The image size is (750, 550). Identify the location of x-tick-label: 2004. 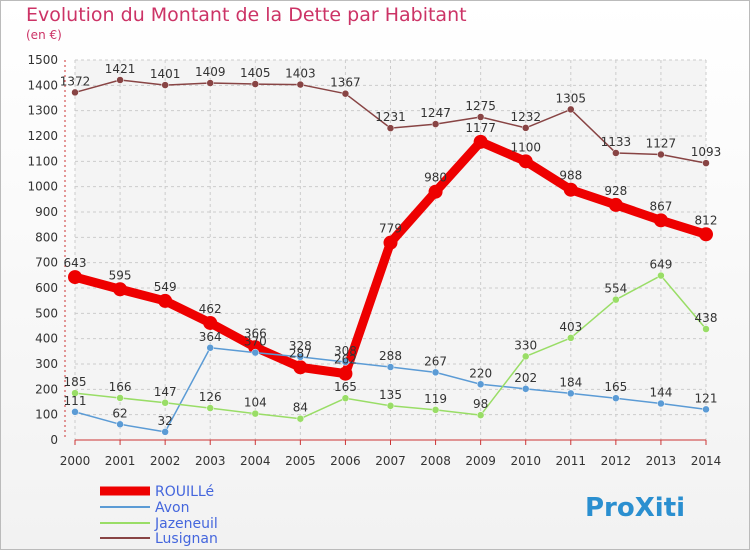
(255, 461).